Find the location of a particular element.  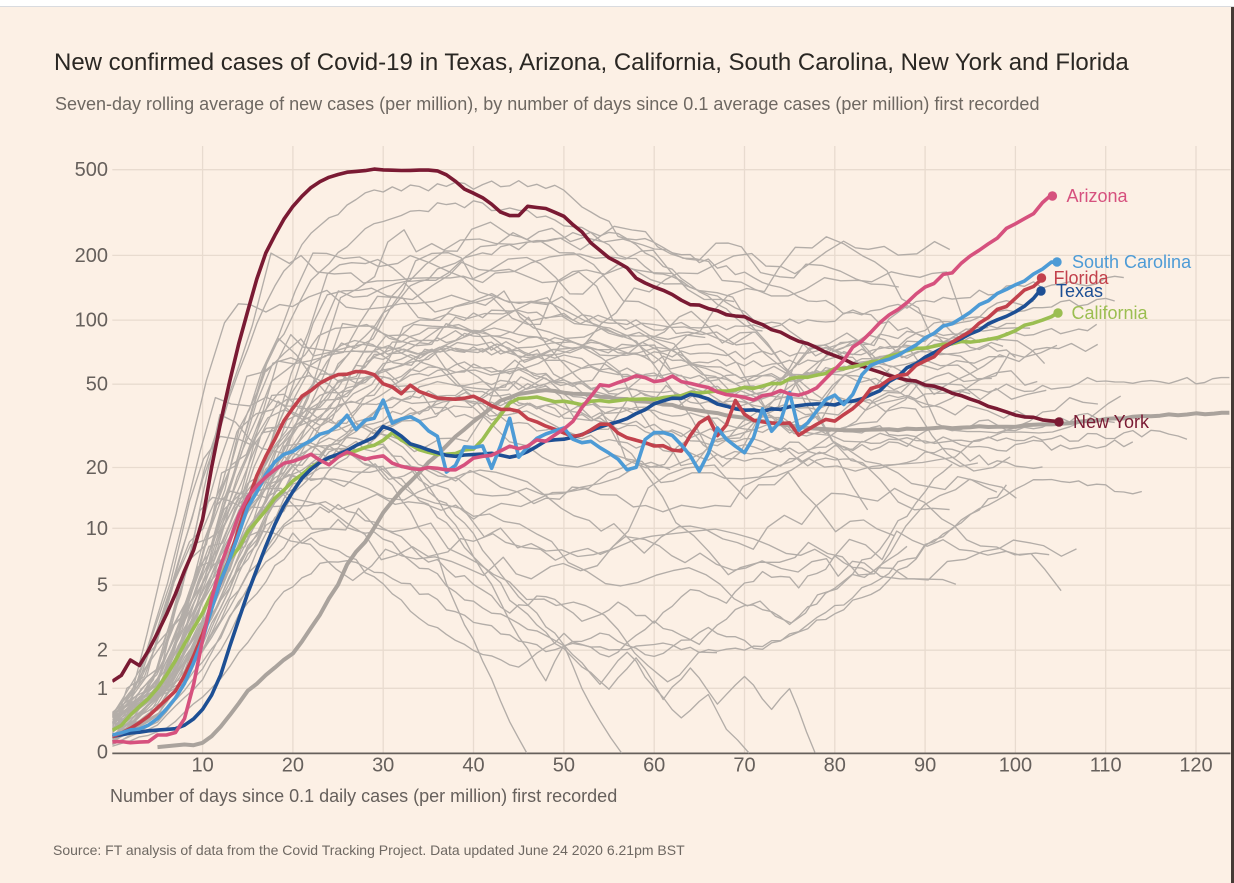

svg-text: California is located at coordinates (1110, 313).